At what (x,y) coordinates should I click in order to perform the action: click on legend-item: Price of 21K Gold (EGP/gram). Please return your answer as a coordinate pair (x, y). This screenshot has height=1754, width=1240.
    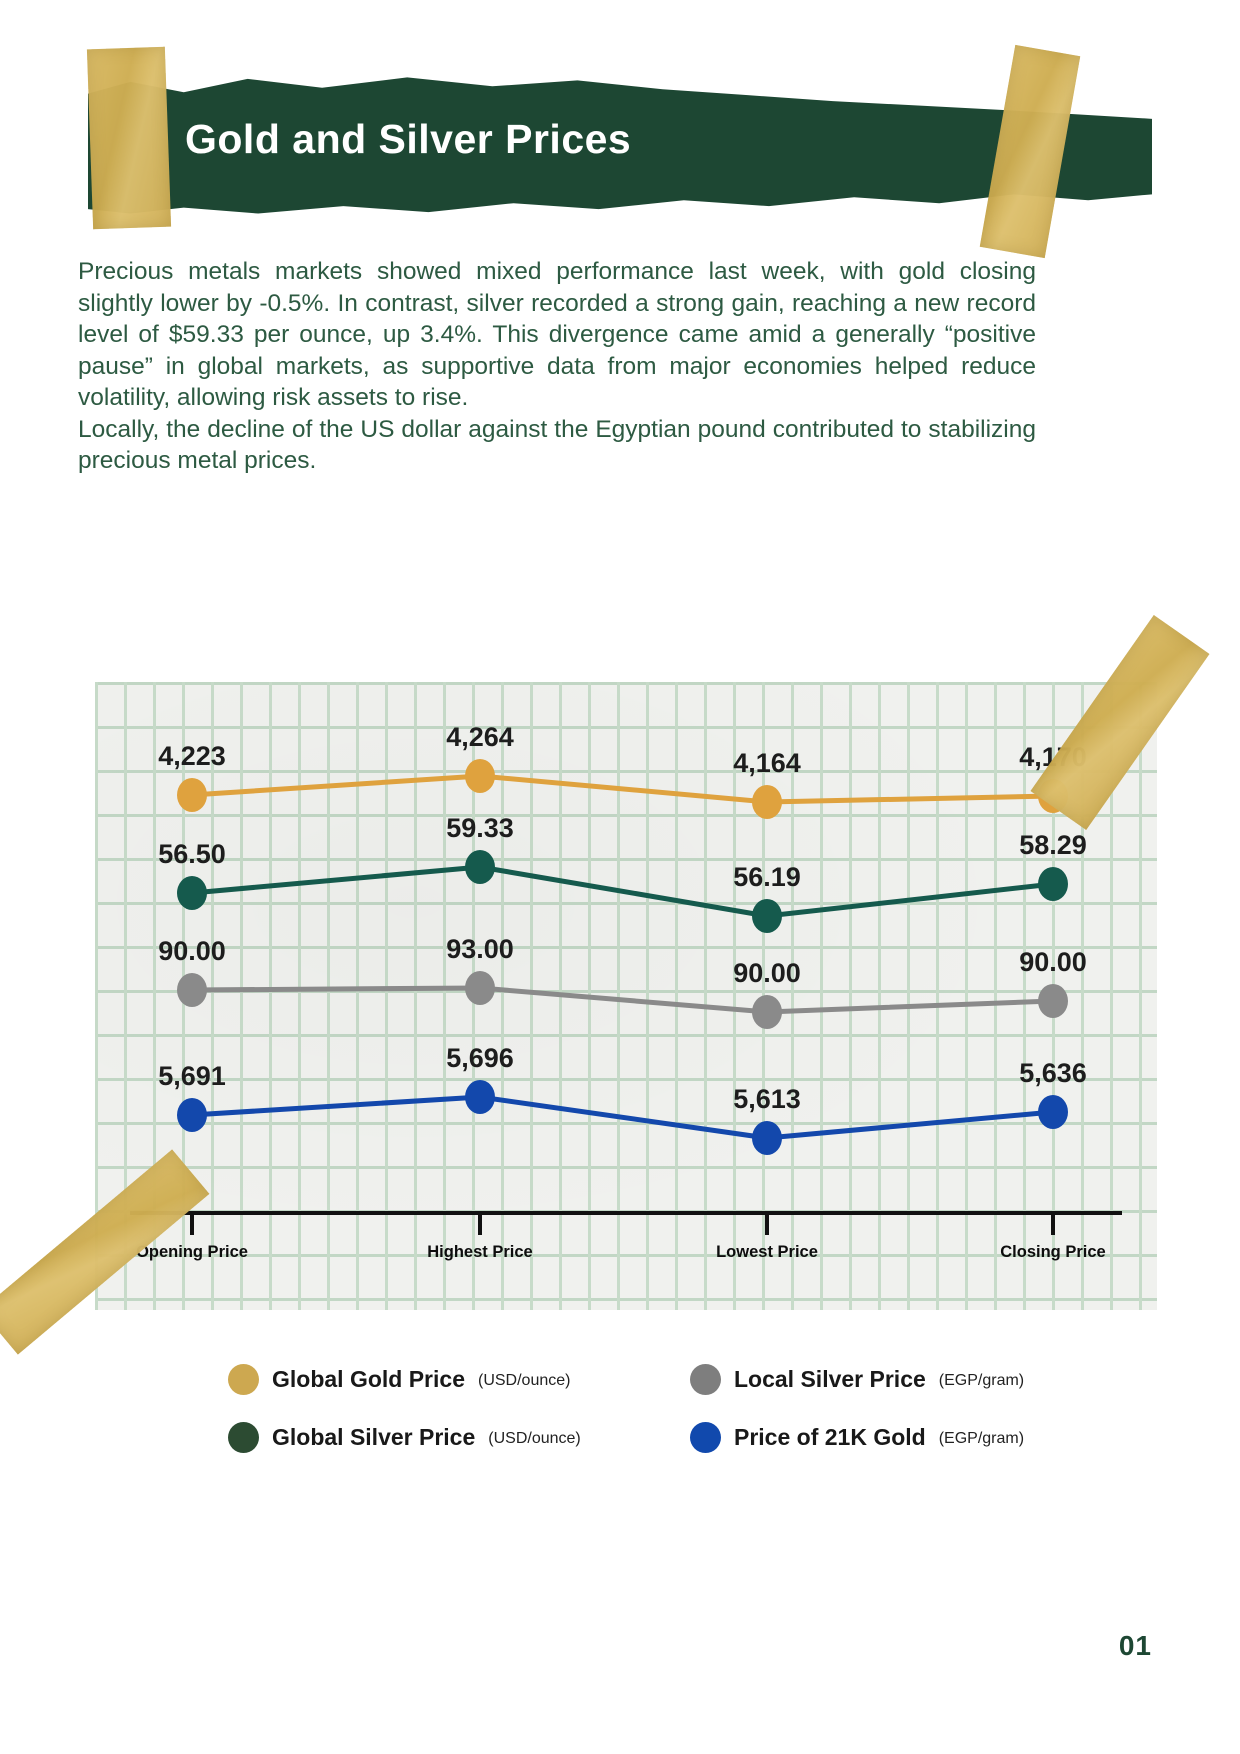
    Looking at the image, I should click on (857, 1437).